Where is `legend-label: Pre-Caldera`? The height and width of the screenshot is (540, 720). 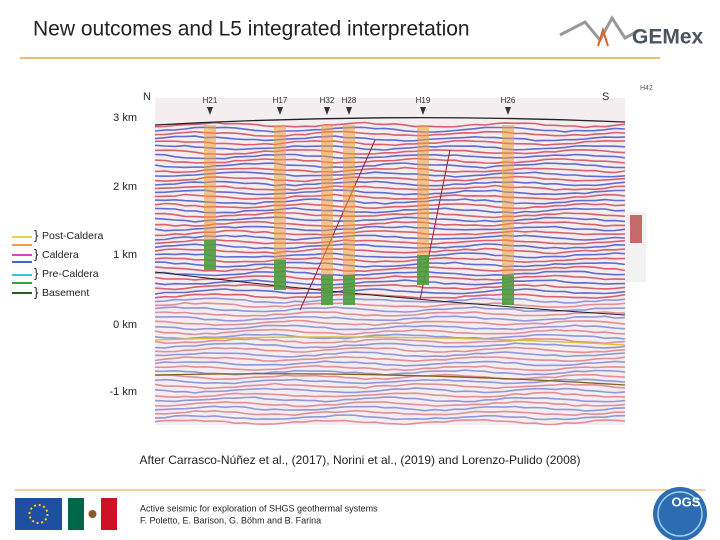
legend-label: Pre-Caldera is located at coordinates (70, 274).